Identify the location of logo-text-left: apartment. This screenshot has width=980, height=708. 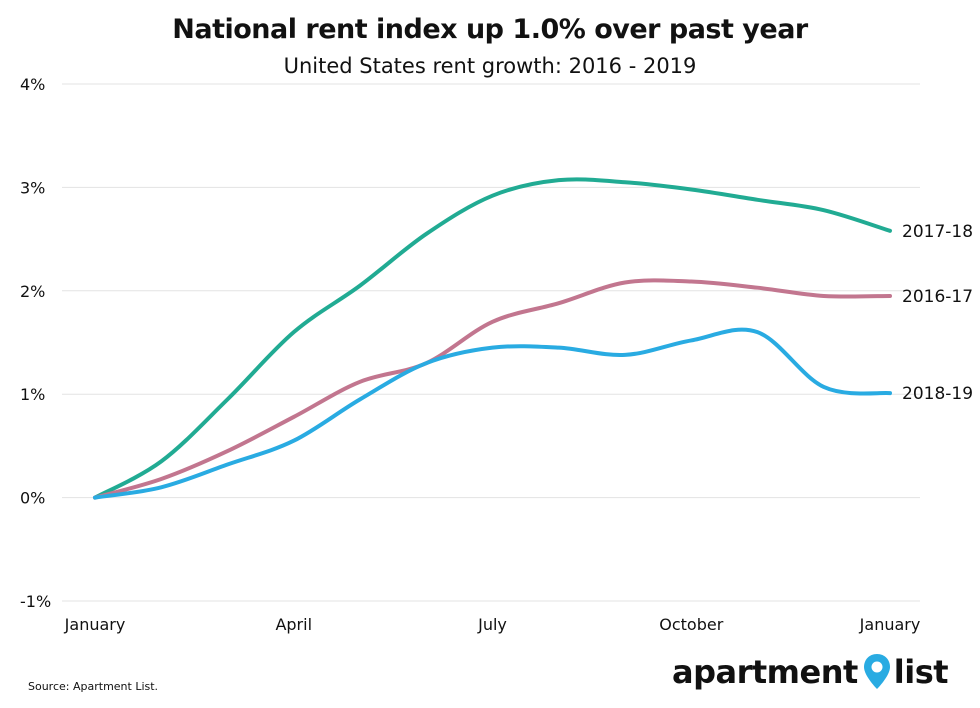
(765, 672).